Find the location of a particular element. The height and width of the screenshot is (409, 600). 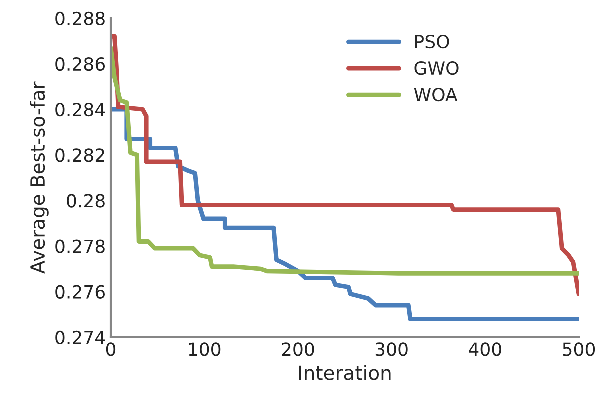

legend-label: PSO is located at coordinates (433, 41).